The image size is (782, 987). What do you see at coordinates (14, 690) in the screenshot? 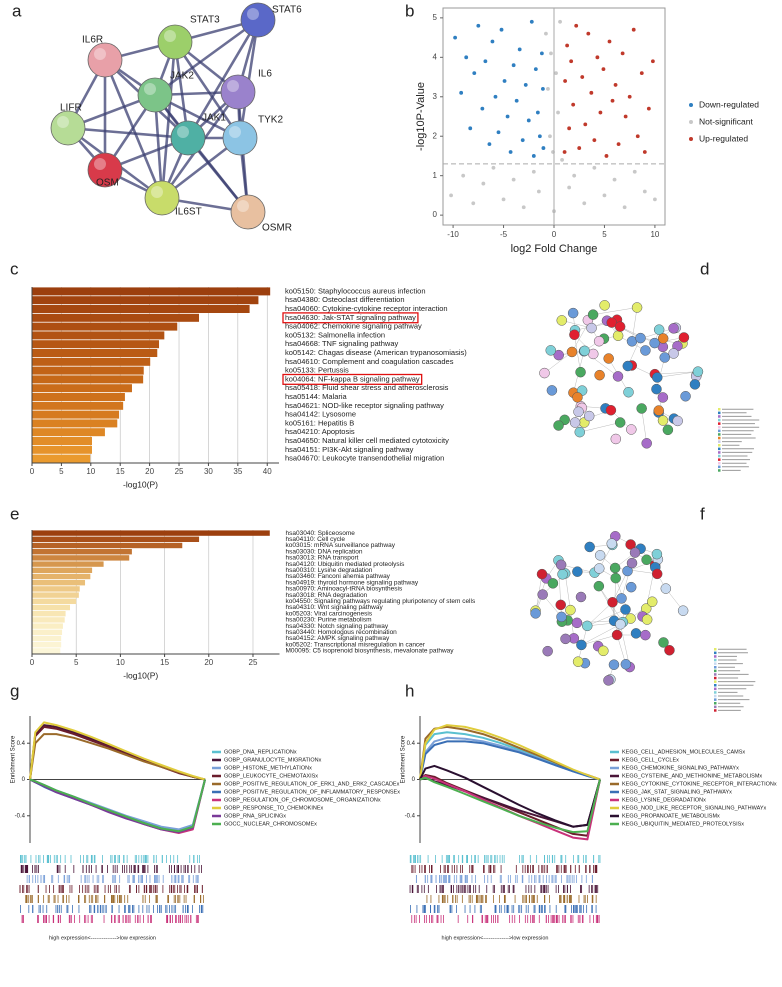
I see `panel-label: g` at bounding box center [14, 690].